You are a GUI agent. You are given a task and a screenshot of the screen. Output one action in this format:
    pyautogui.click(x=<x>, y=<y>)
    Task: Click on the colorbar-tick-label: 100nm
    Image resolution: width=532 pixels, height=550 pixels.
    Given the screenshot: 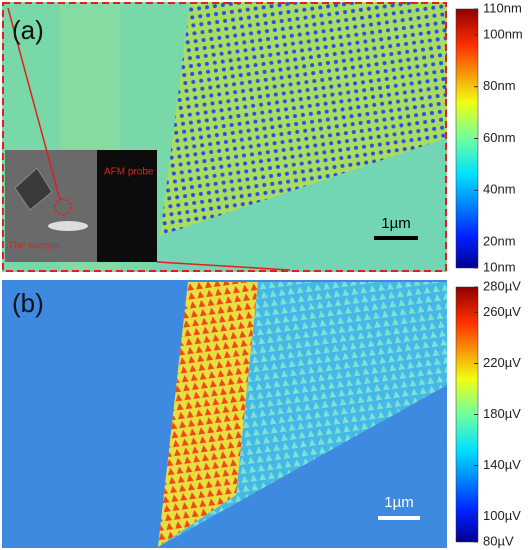 What is the action you would take?
    pyautogui.click(x=503, y=33)
    